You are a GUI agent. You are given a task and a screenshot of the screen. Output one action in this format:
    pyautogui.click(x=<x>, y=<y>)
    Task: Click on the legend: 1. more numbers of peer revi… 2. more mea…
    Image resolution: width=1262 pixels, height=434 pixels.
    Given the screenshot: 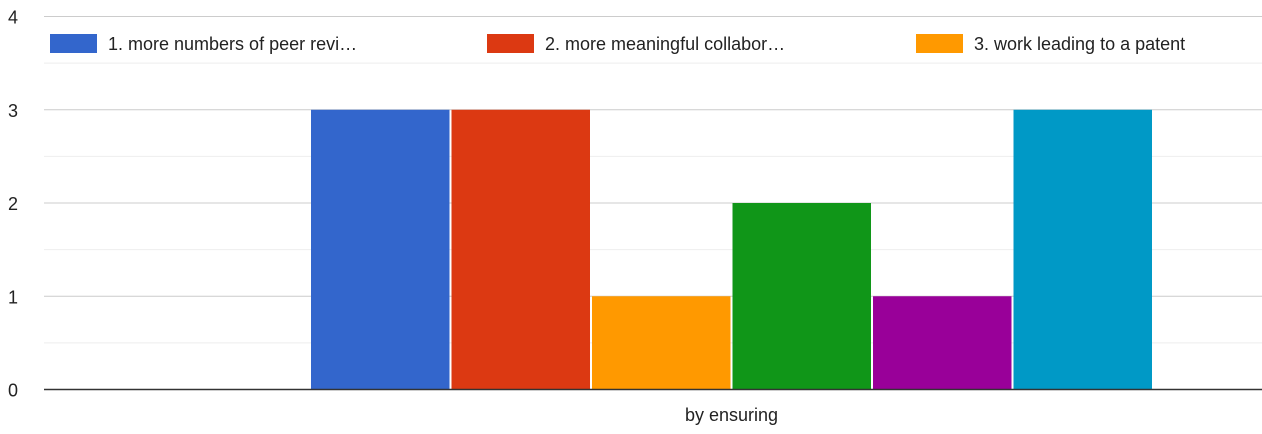 What is the action you would take?
    pyautogui.click(x=617, y=44)
    